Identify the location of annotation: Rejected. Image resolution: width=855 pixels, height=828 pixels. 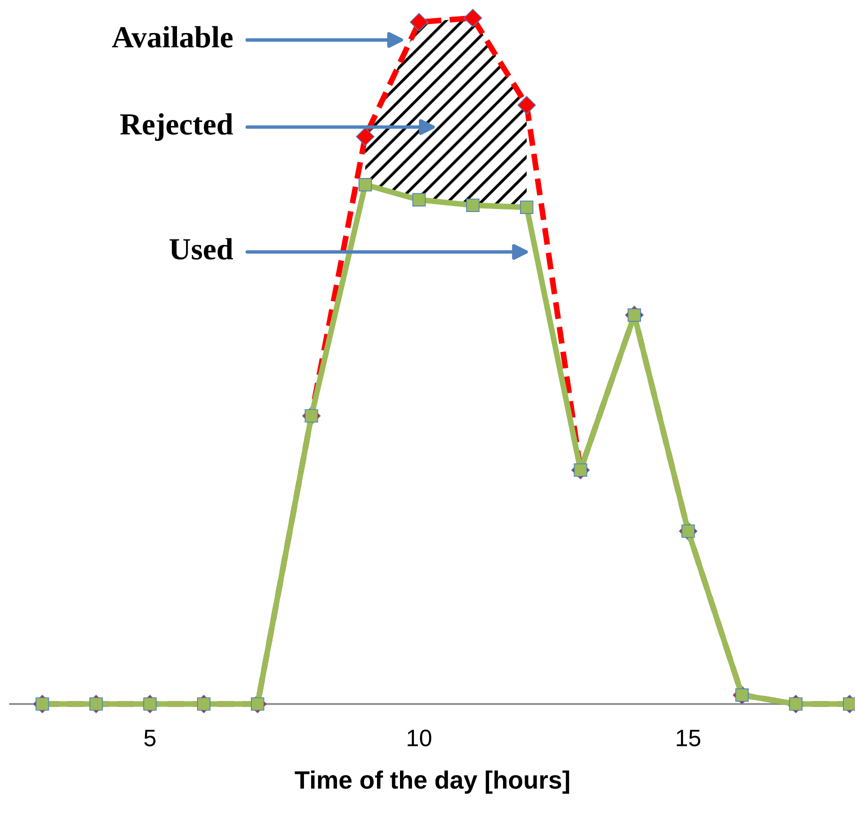
(177, 127).